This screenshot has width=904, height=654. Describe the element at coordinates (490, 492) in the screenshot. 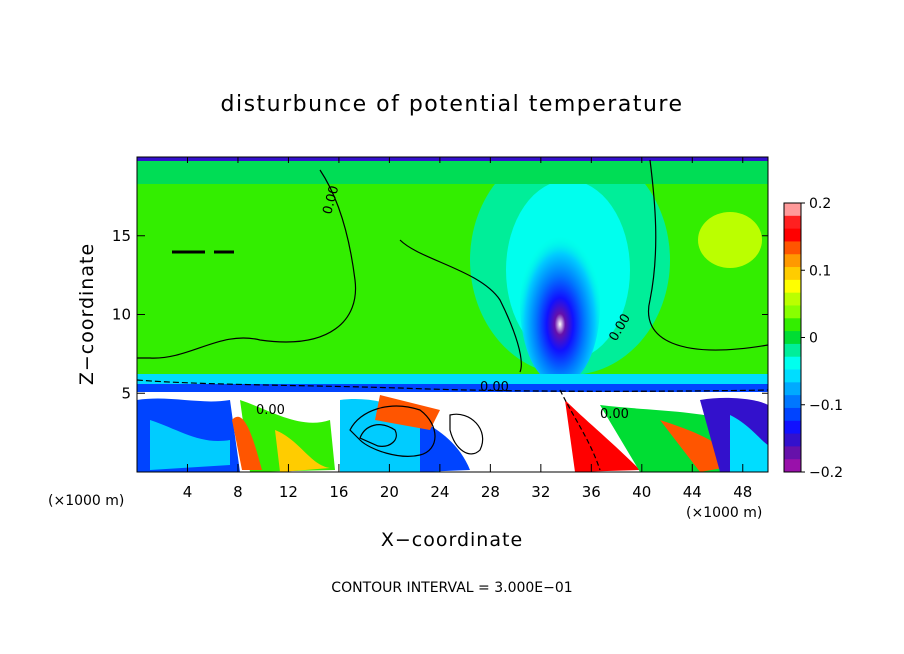

I see `x-tick-label: 28` at that location.